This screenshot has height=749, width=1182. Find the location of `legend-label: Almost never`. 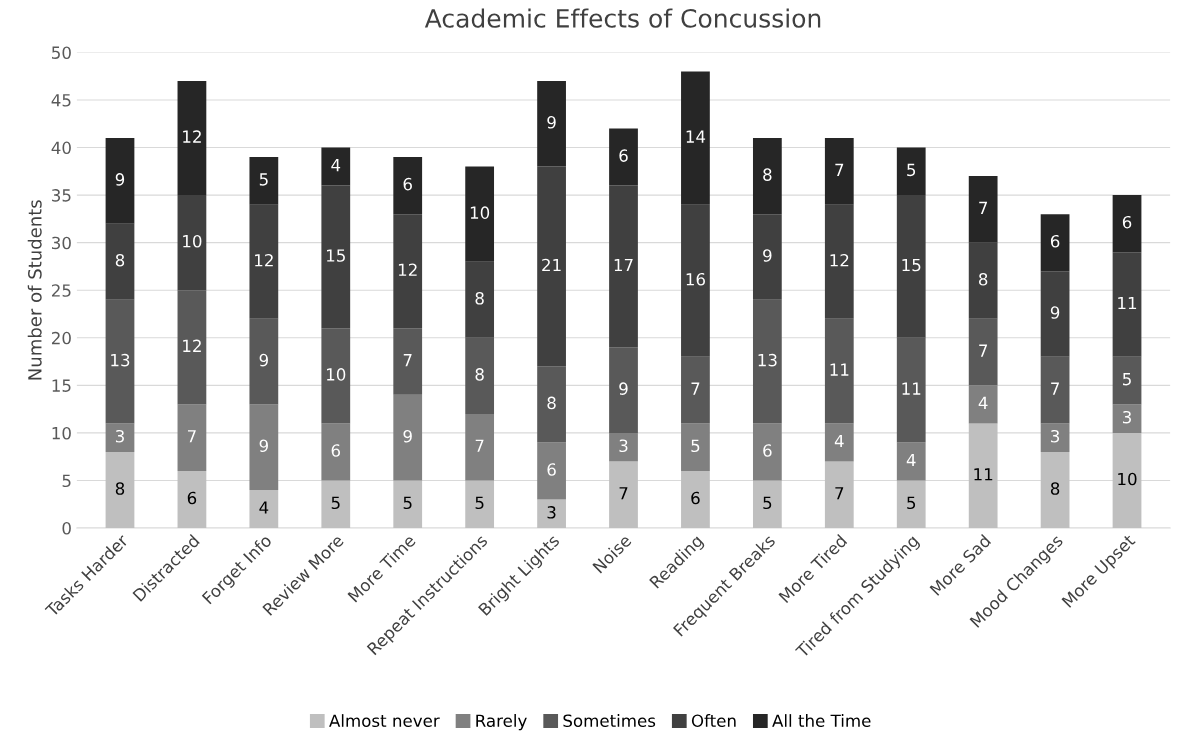

legend-label: Almost never is located at coordinates (384, 721).